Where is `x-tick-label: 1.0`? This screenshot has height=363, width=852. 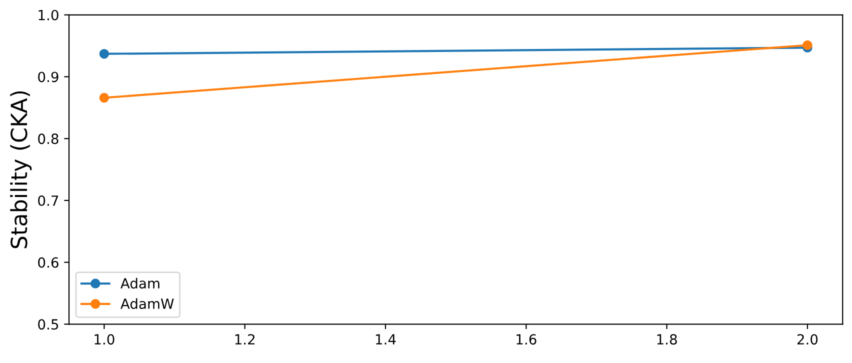
x-tick-label: 1.0 is located at coordinates (104, 339).